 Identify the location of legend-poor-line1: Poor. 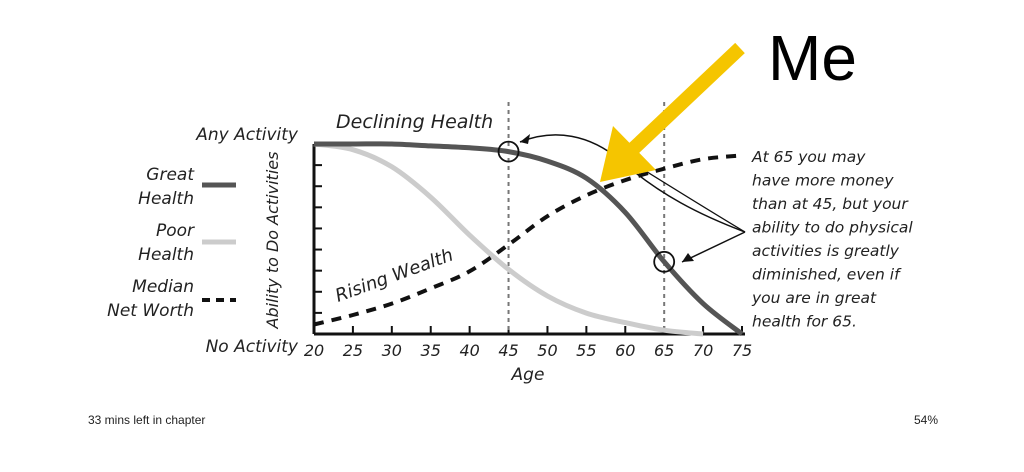
(175, 231).